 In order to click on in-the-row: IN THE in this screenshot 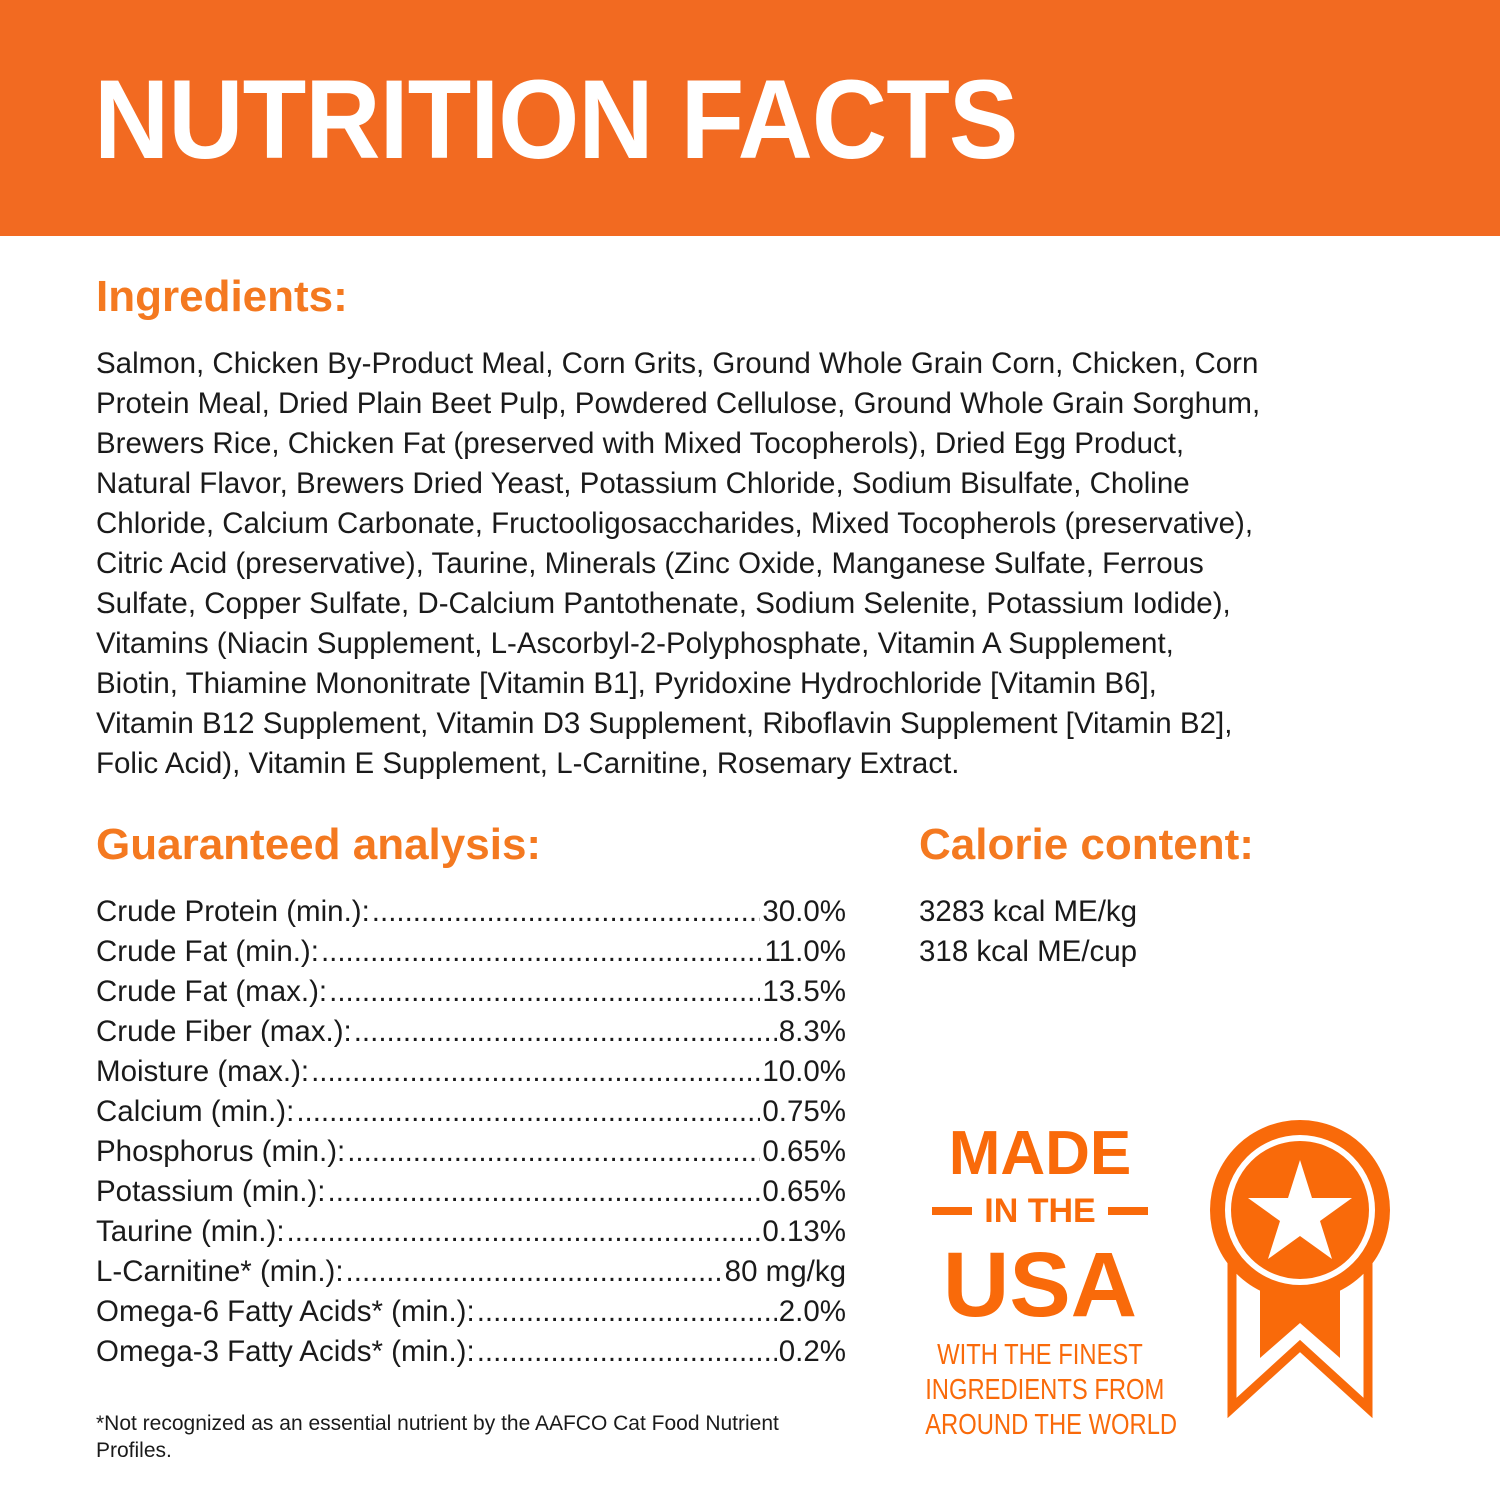, I will do `click(1040, 1211)`.